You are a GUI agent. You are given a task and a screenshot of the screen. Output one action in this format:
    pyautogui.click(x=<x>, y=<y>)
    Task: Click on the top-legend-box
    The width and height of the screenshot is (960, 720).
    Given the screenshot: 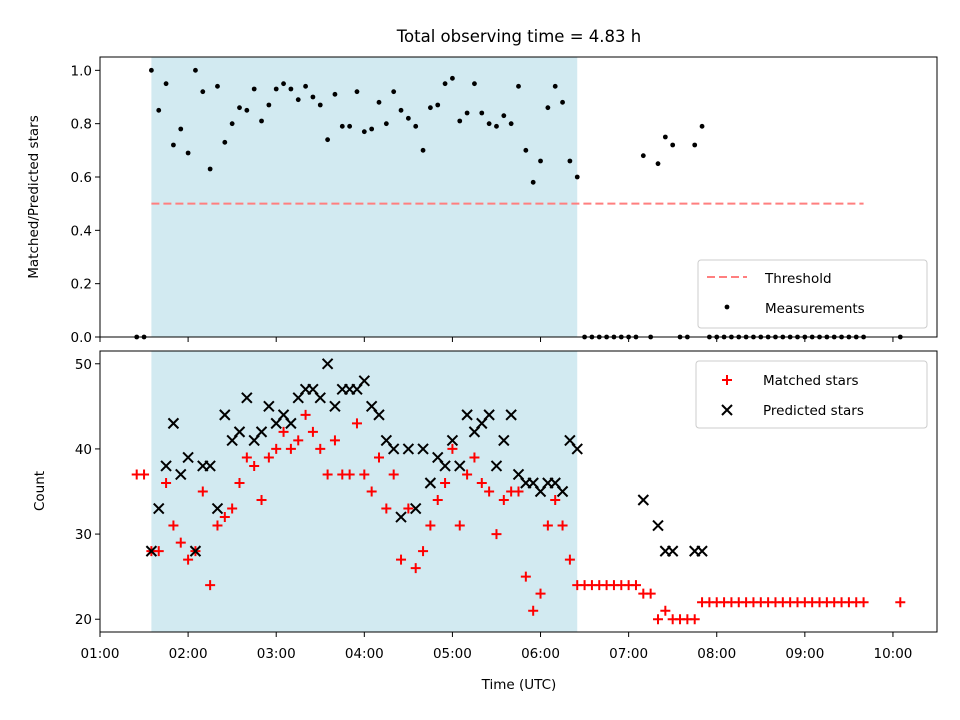 What is the action you would take?
    pyautogui.click(x=812, y=294)
    